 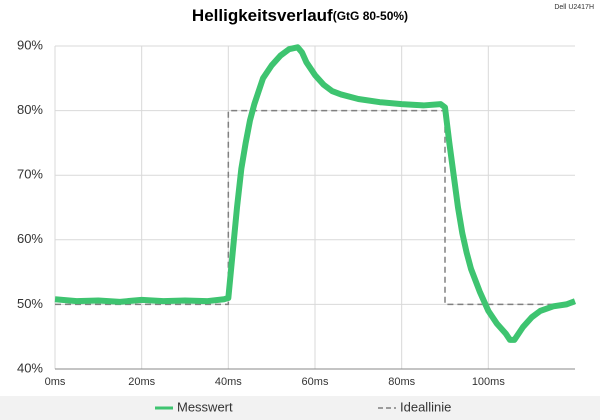 I want to click on legend-band, so click(x=300, y=408).